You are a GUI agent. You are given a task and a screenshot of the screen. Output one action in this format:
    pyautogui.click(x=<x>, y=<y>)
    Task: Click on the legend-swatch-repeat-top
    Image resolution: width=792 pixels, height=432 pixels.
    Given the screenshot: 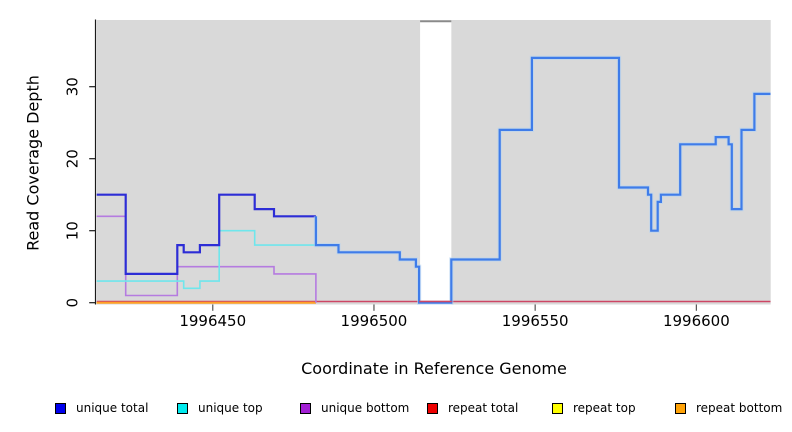 What is the action you would take?
    pyautogui.click(x=557, y=408)
    